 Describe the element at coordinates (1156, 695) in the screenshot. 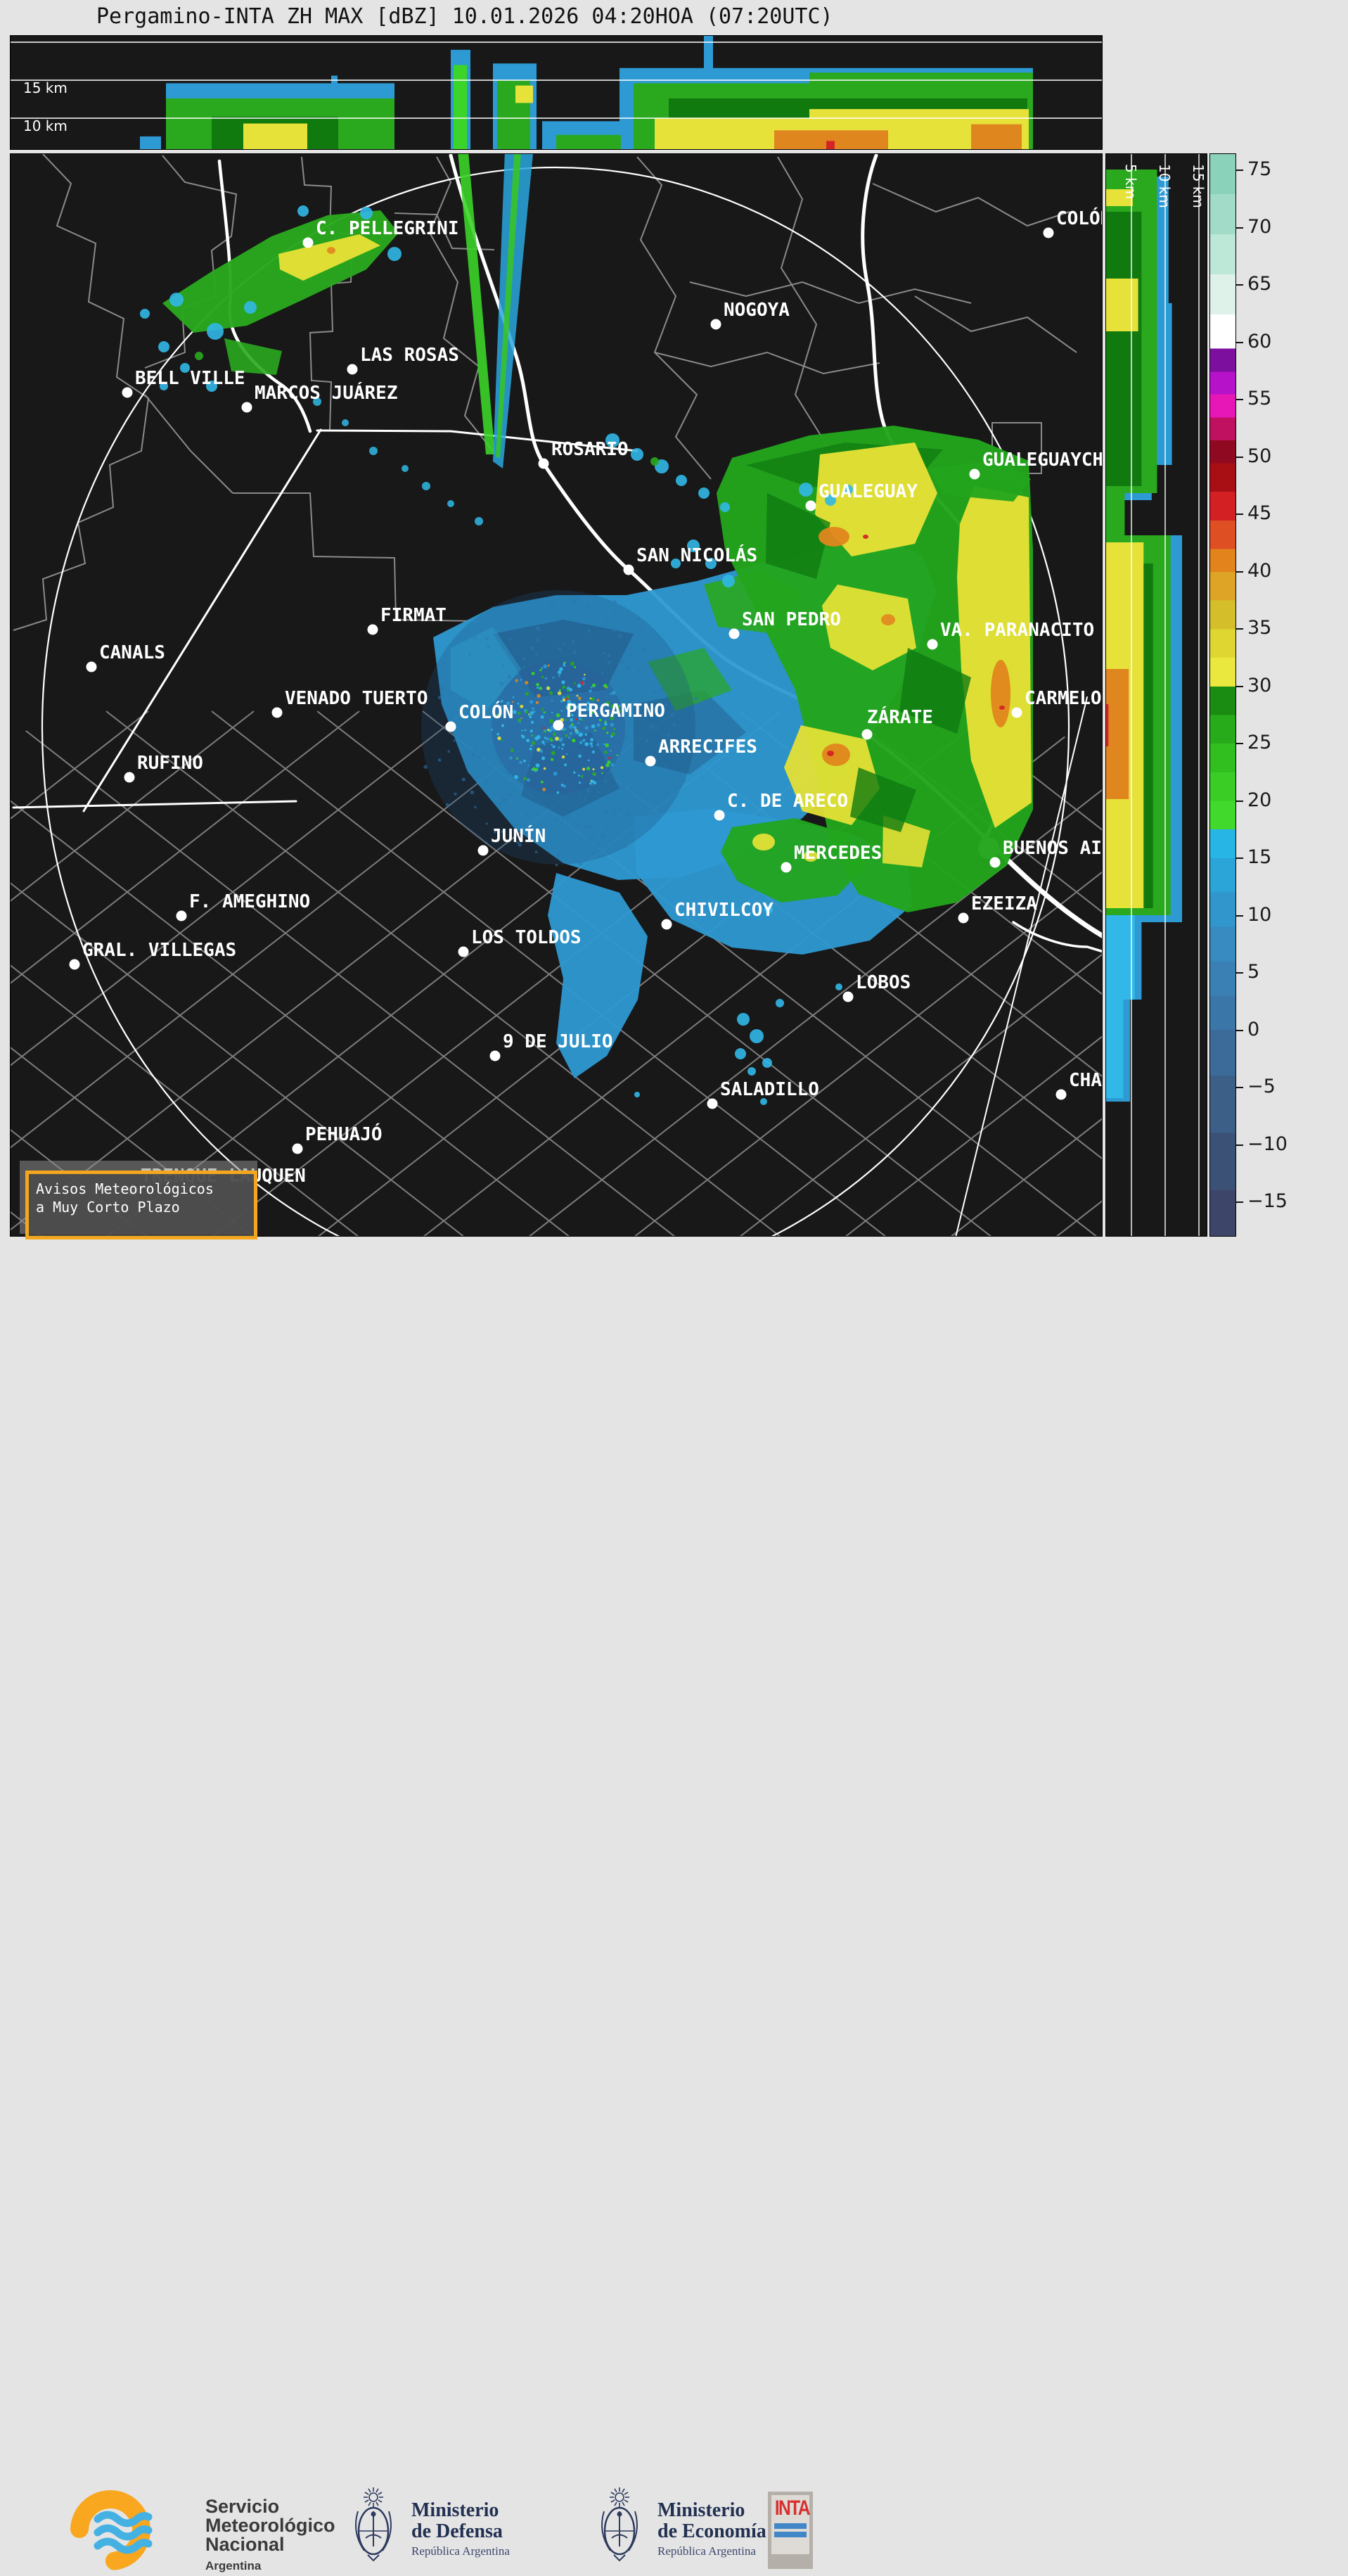

I see `right-cross-section-panel: 5 km 10 km 15 km` at that location.